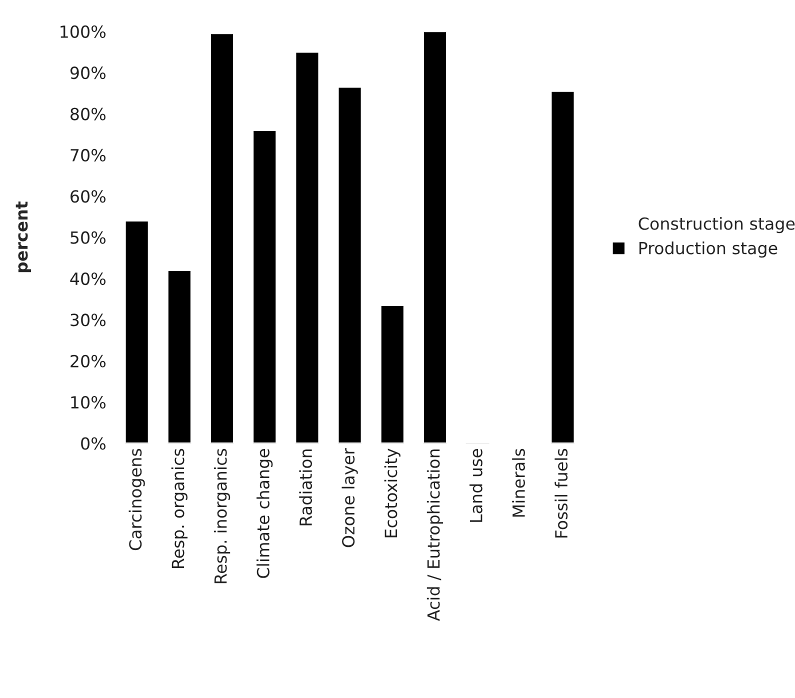  I want to click on y-axis-title: percent, so click(24, 236).